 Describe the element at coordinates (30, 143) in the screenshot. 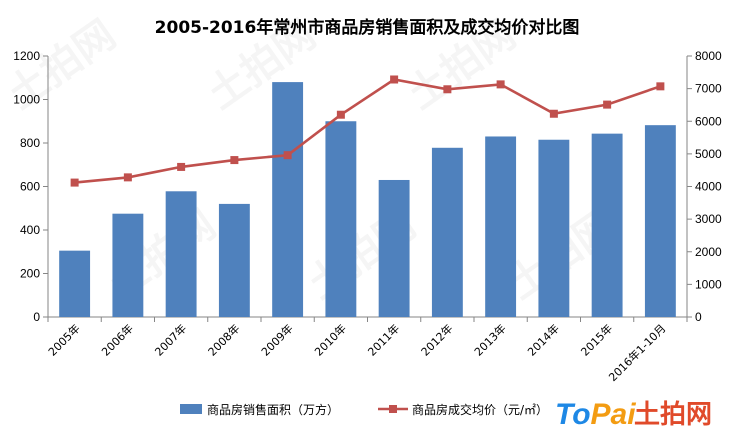

I see `y-left-tick-label: 800` at that location.